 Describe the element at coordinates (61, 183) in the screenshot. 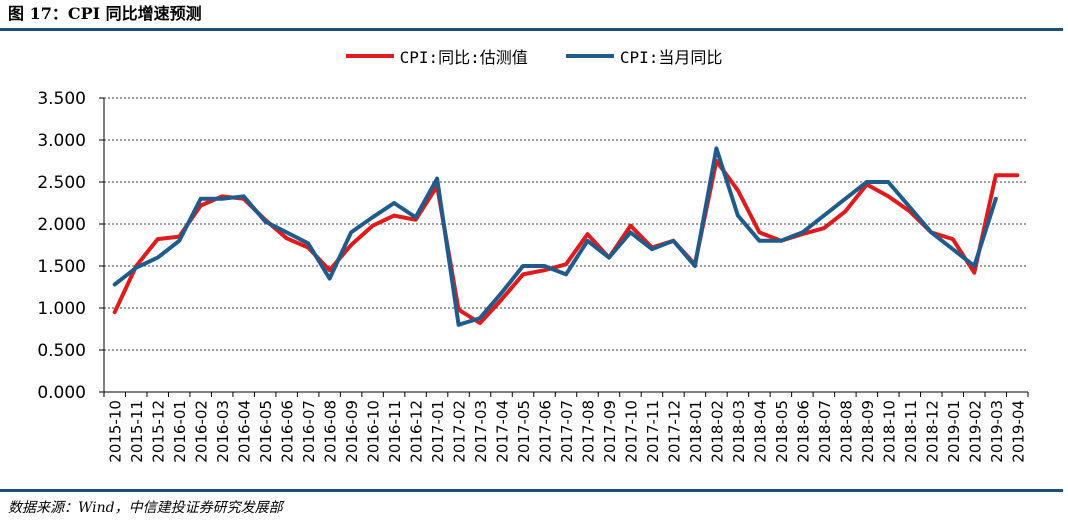

I see `y-tick-label: 2.500` at that location.